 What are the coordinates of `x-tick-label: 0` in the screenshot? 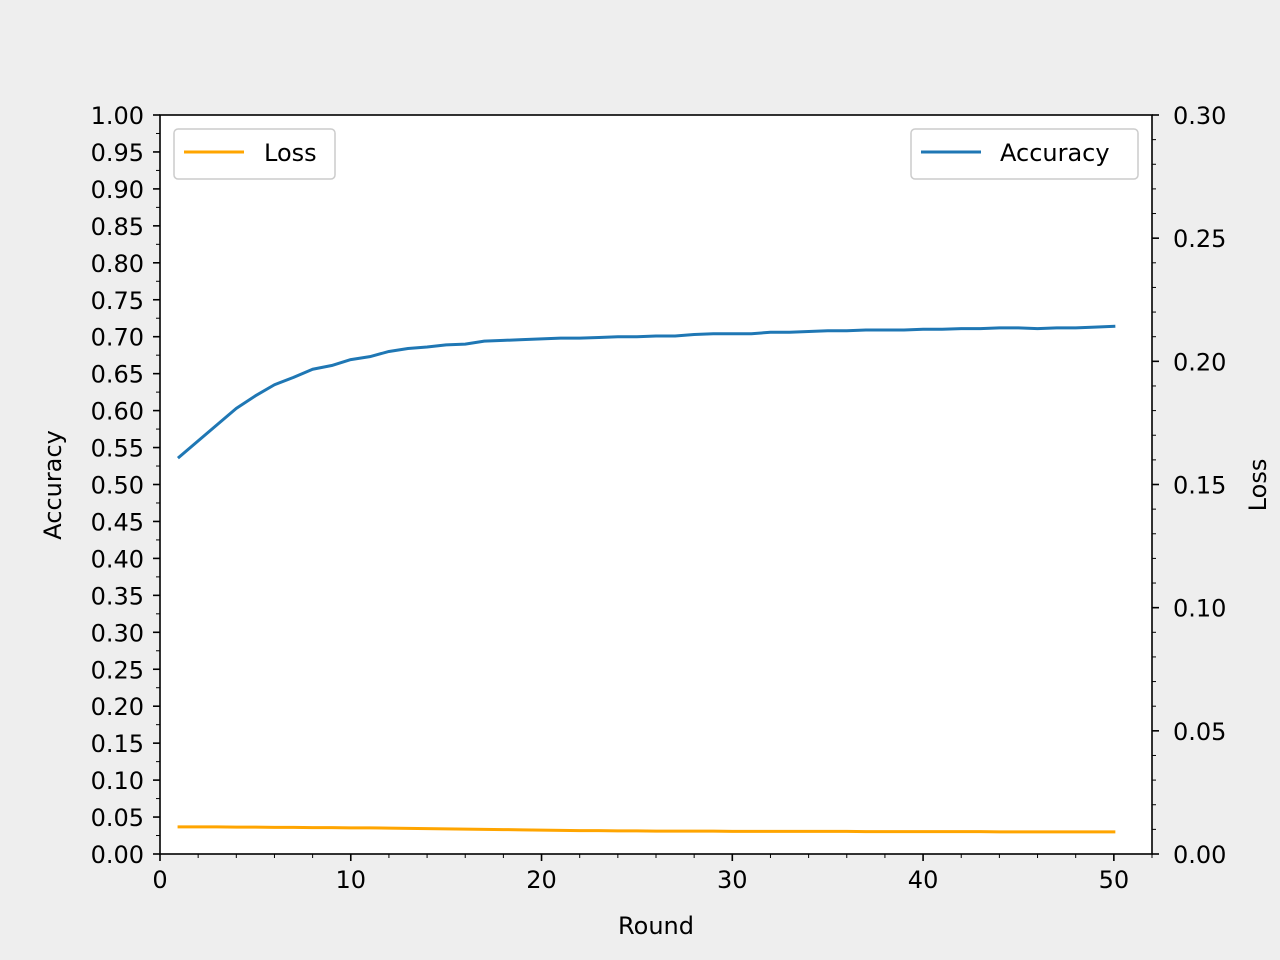 It's located at (159, 880).